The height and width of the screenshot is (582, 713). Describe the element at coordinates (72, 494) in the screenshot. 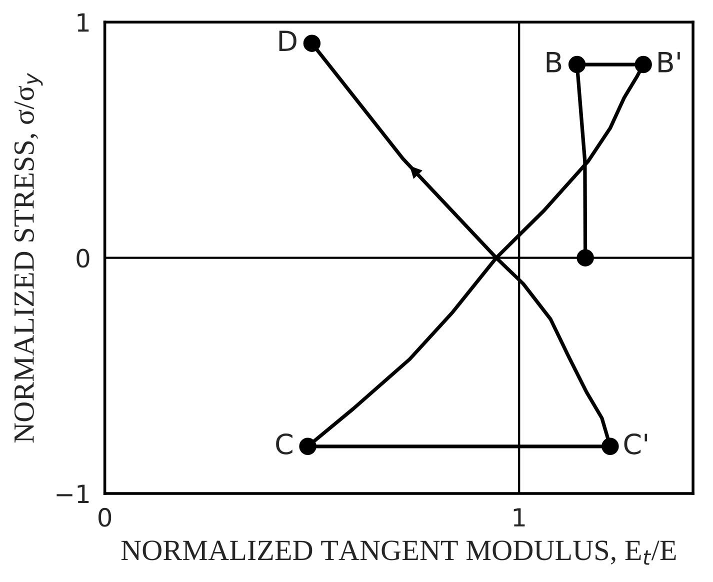

I see `y-tick-label: −1` at that location.